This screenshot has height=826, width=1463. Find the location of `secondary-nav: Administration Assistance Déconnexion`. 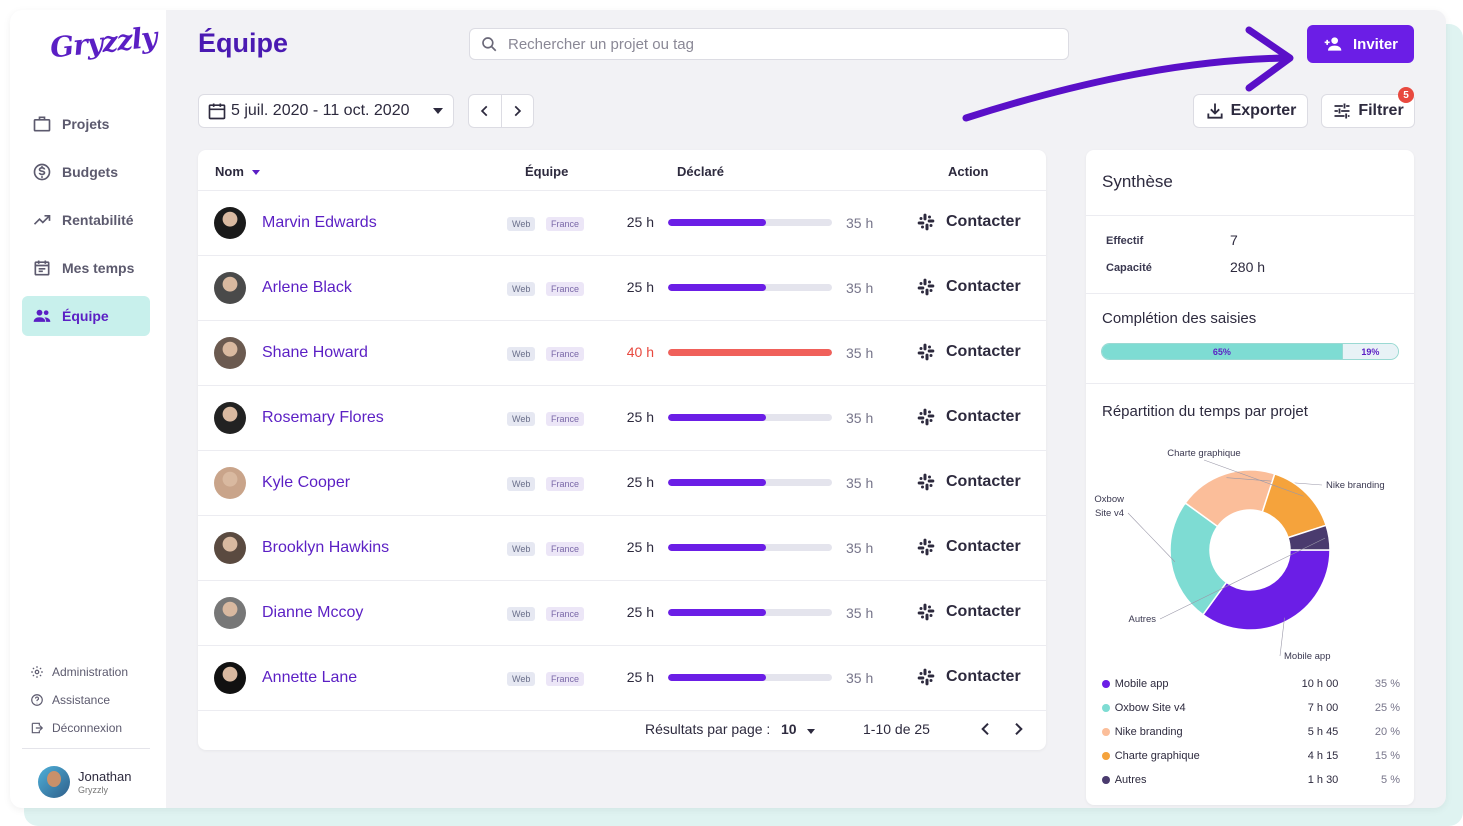

secondary-nav: Administration Assistance Déconnexion is located at coordinates (79, 700).